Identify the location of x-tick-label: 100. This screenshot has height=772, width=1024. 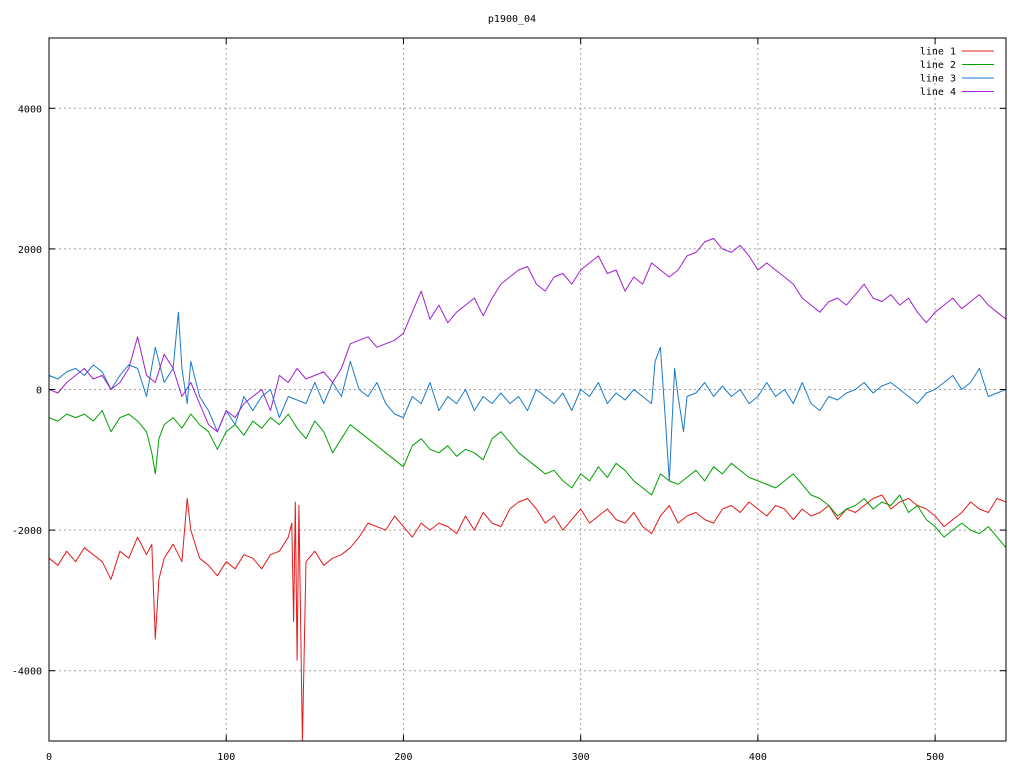
(226, 757).